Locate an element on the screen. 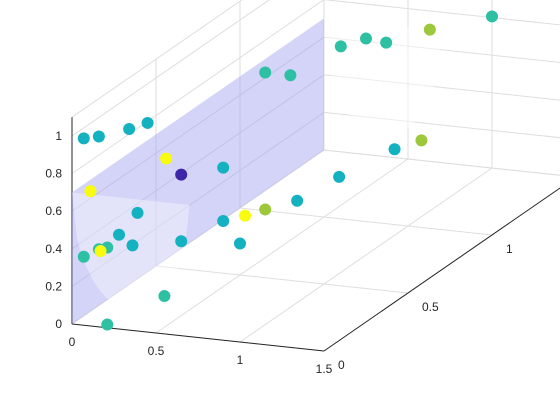 Image resolution: width=560 pixels, height=420 pixels. x-tick-labels: 0 0.5 1 1.5 is located at coordinates (201, 355).